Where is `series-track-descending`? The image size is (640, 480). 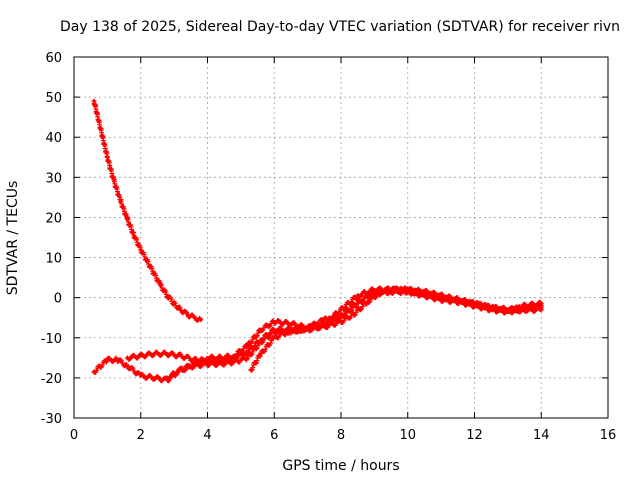 series-track-descending is located at coordinates (147, 210).